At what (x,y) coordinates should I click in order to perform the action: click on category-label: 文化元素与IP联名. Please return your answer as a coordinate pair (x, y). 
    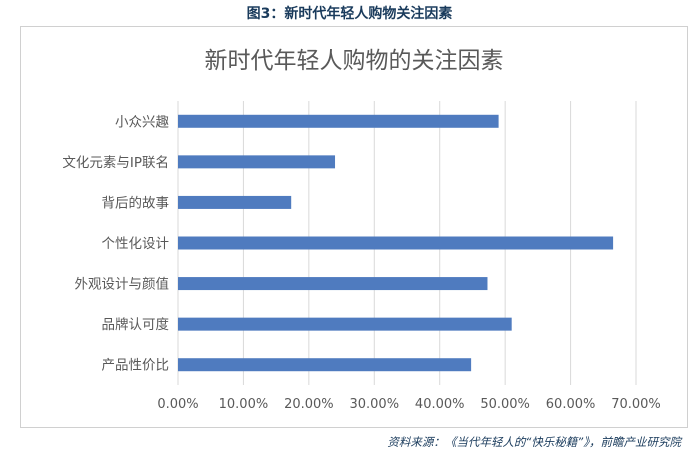
    Looking at the image, I should click on (115, 163).